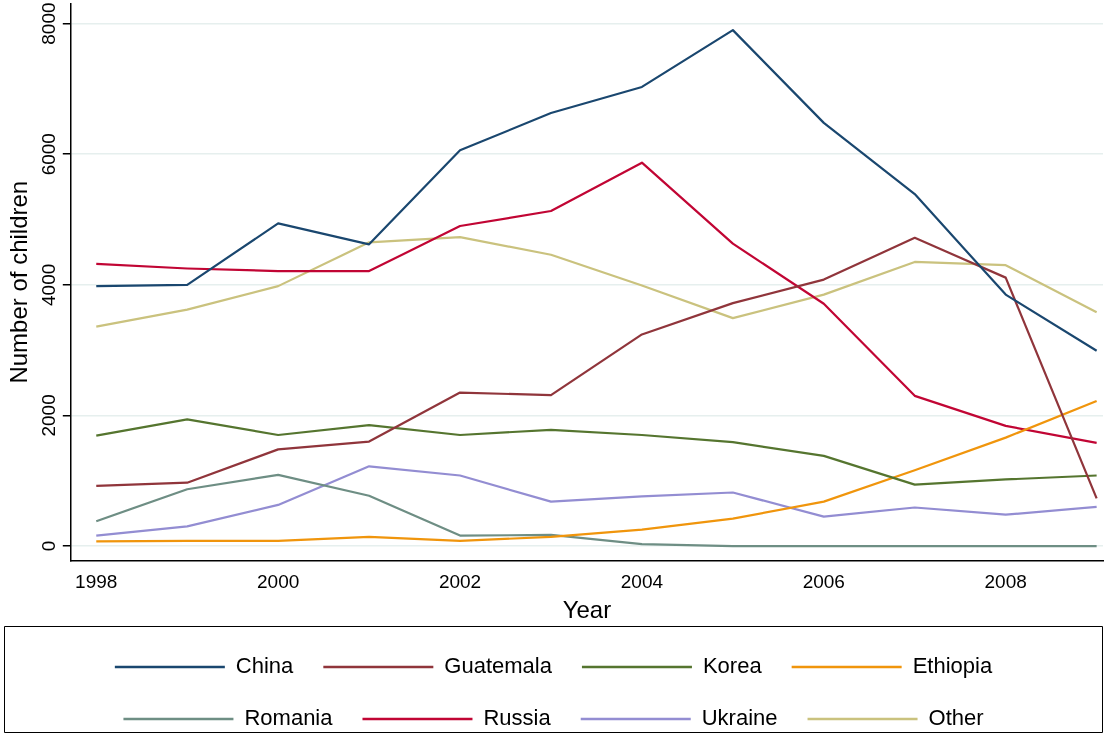  I want to click on x-tick-label: 1998, so click(96, 582).